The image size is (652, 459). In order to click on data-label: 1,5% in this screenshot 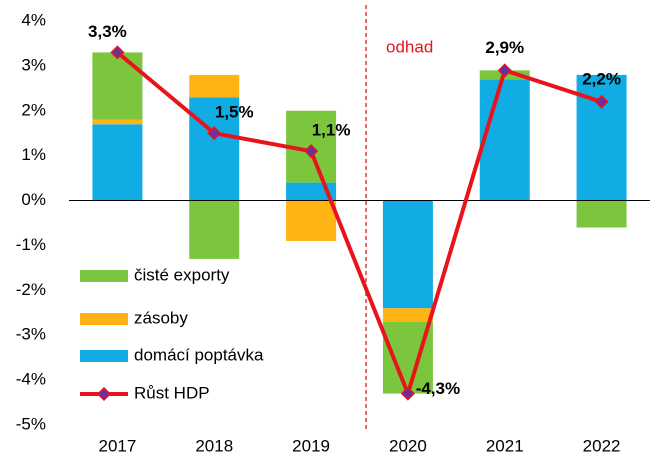, I will do `click(234, 112)`.